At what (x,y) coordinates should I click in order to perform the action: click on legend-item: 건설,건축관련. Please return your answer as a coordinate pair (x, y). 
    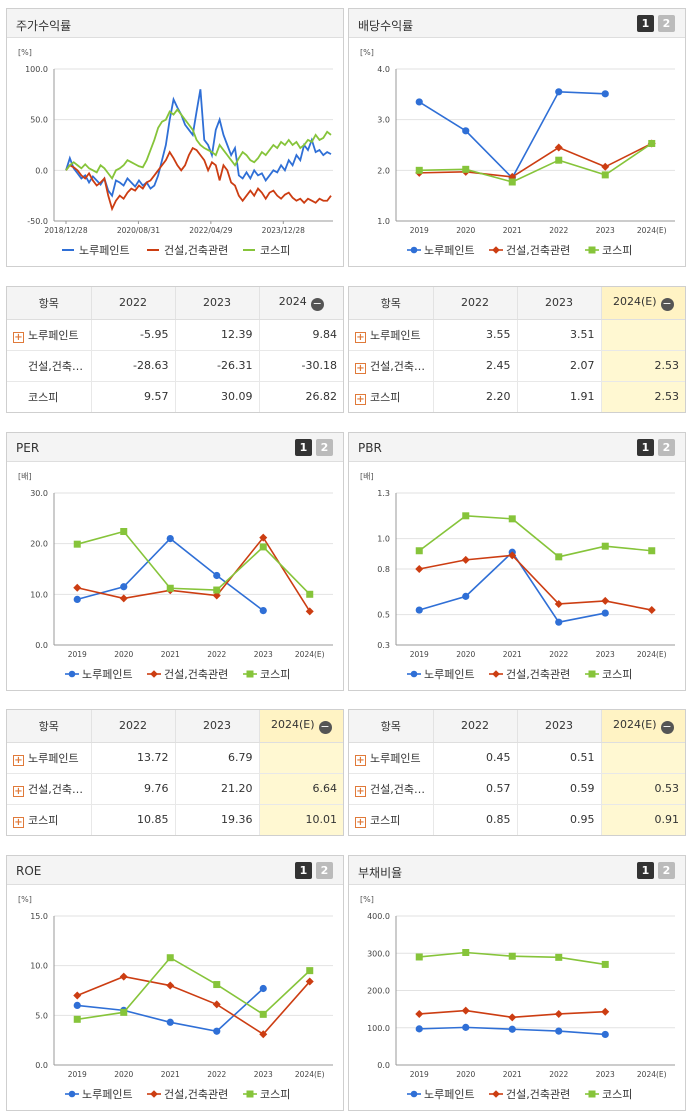
    Looking at the image, I should click on (187, 674).